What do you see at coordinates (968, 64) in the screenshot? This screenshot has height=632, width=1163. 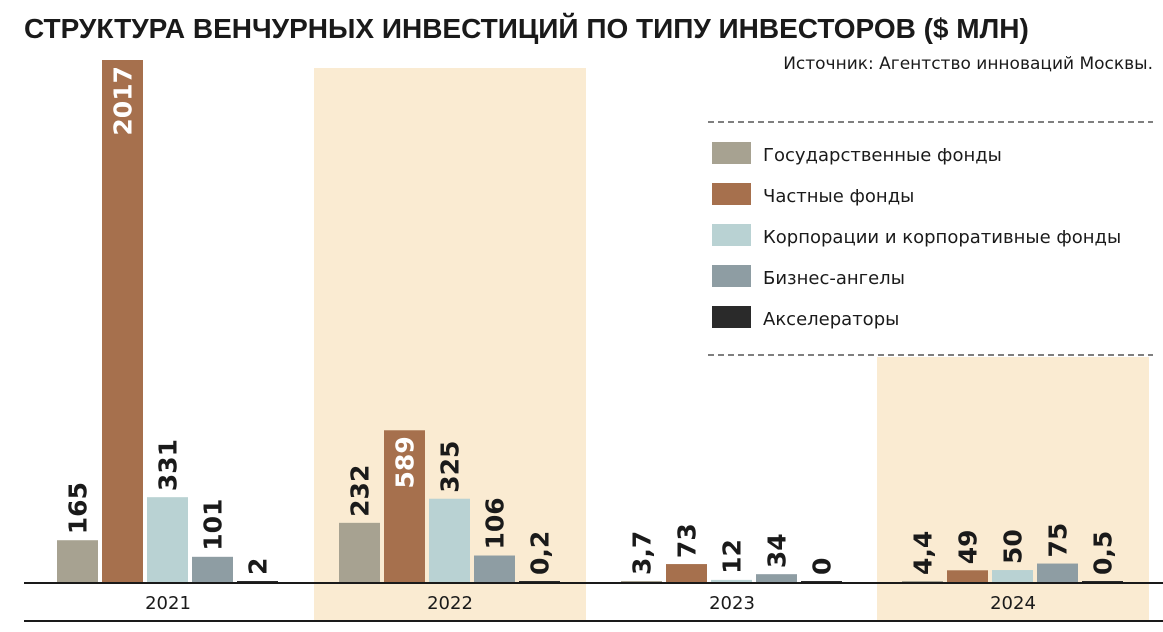 I see `chart-source: Источник: Агентство инноваций Москвы.` at bounding box center [968, 64].